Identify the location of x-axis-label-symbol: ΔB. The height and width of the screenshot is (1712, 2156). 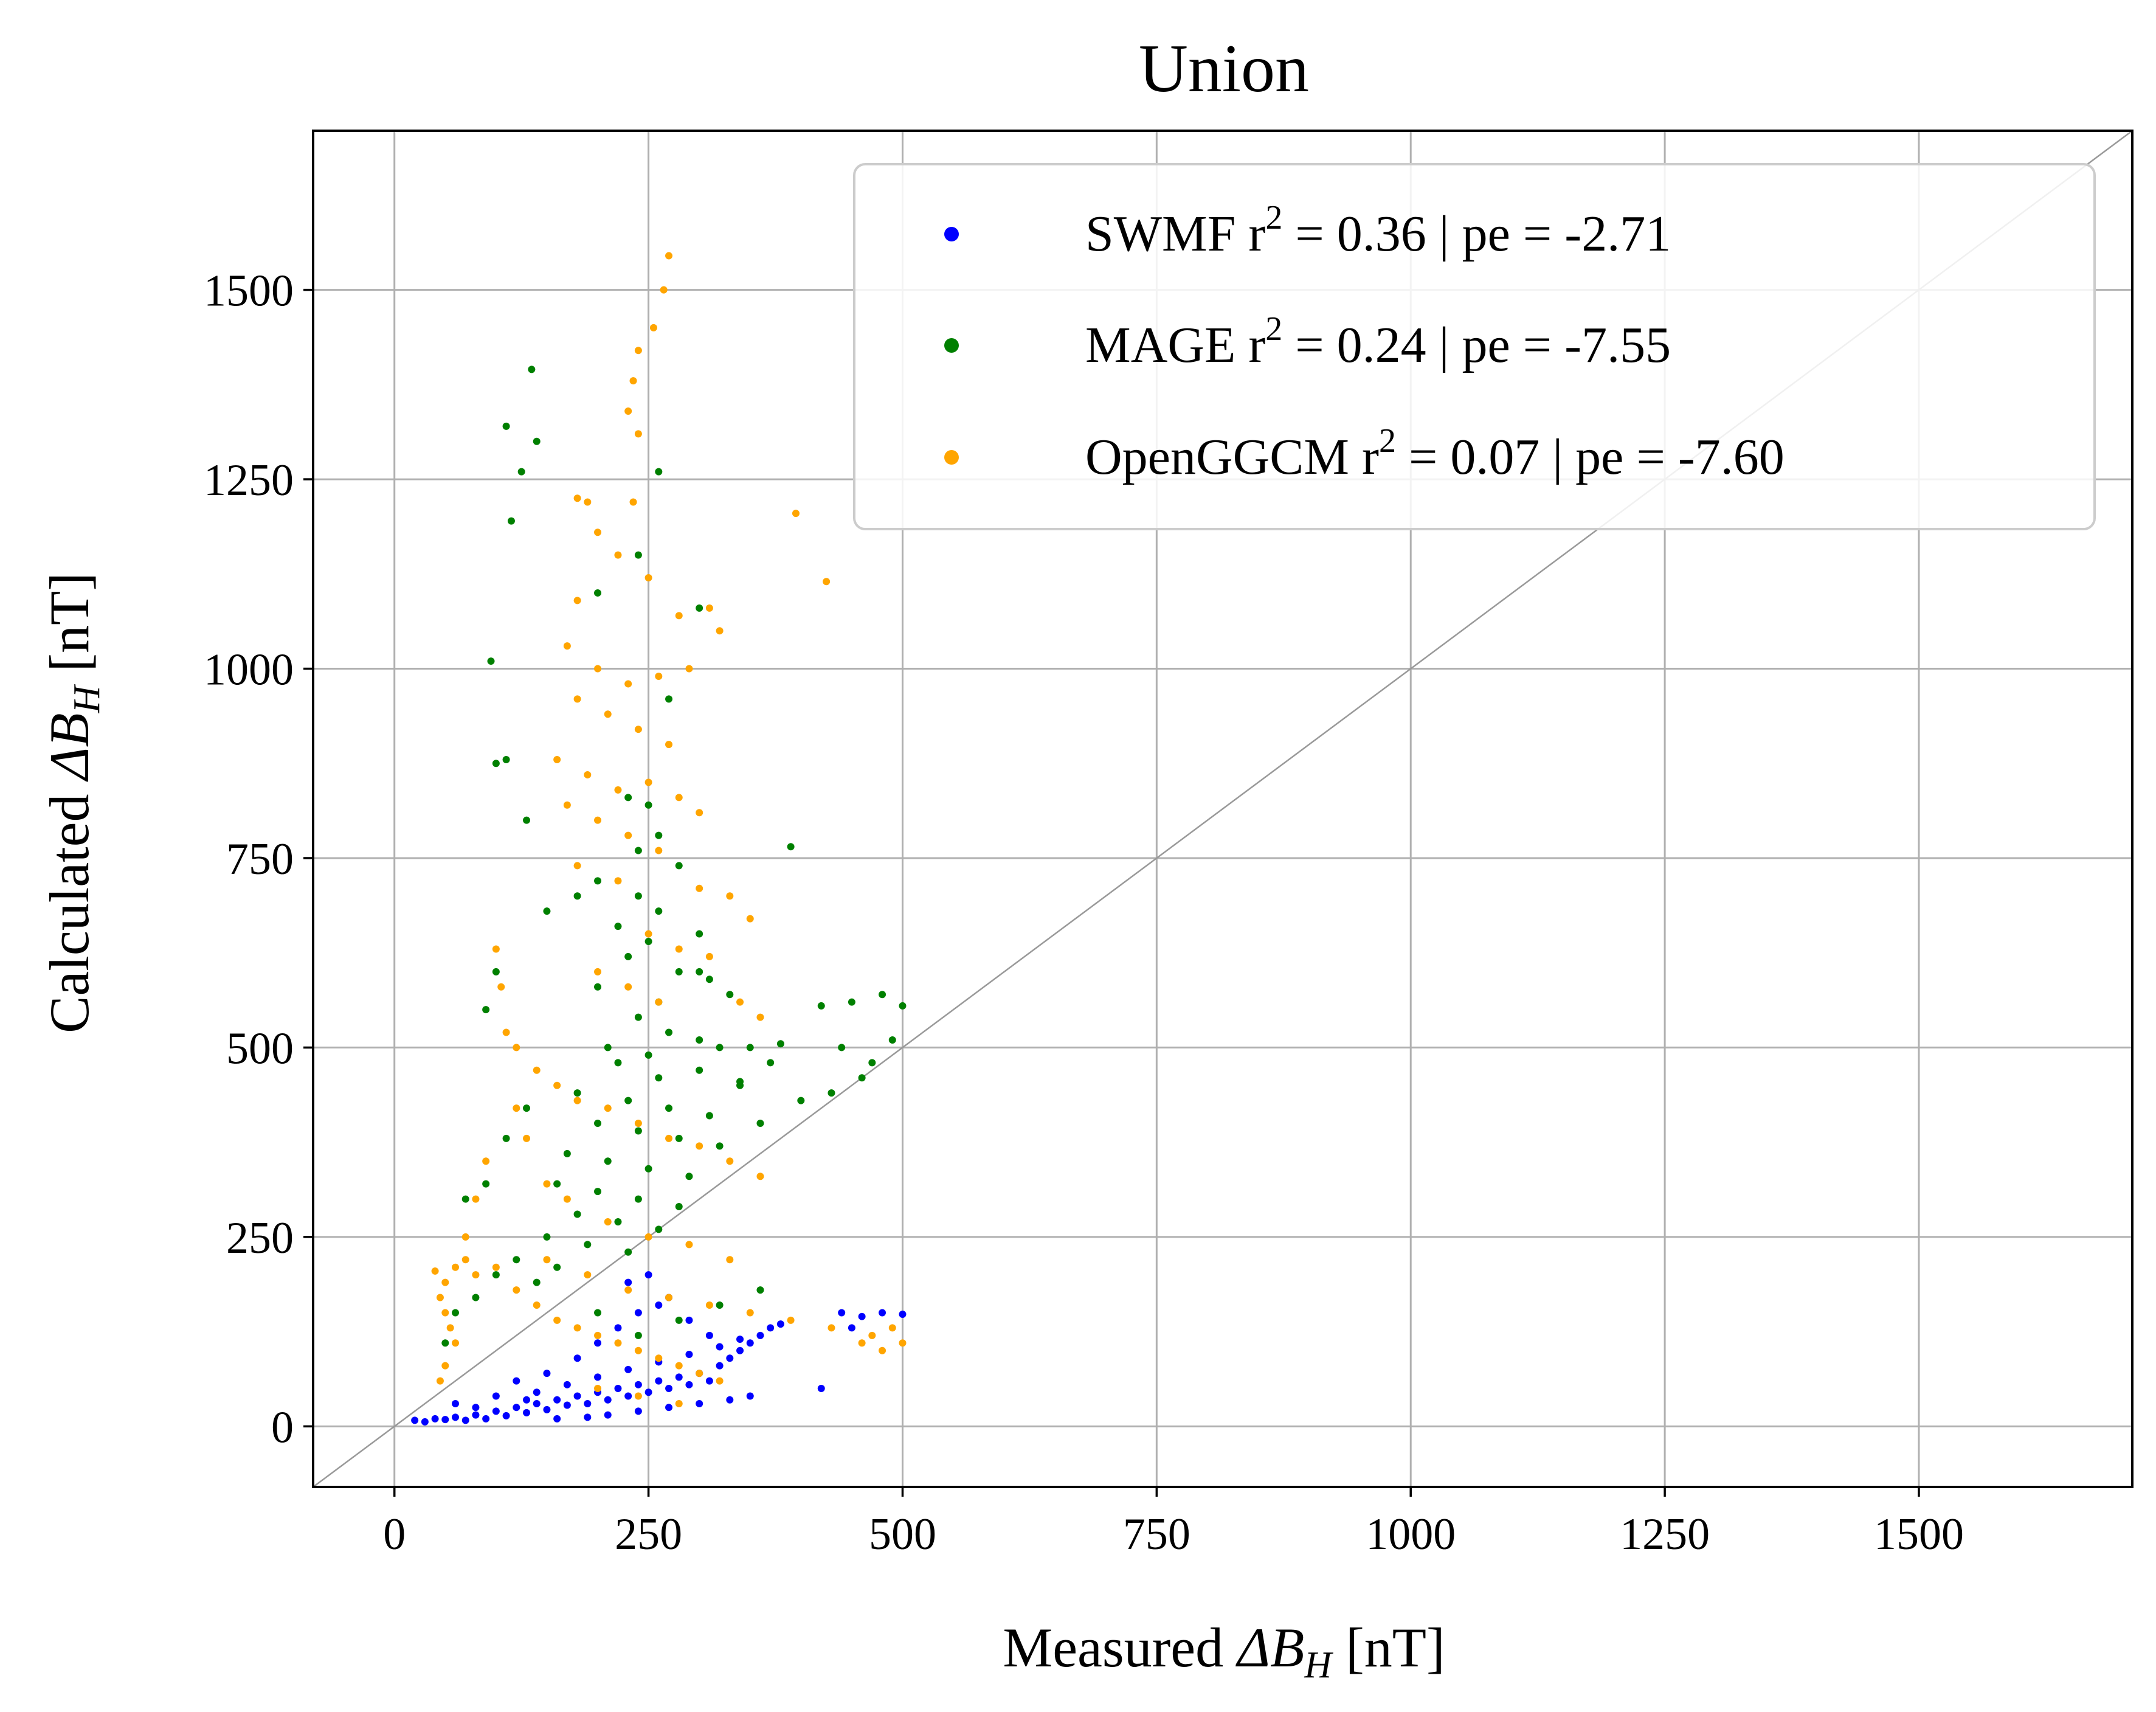
(1270, 1648).